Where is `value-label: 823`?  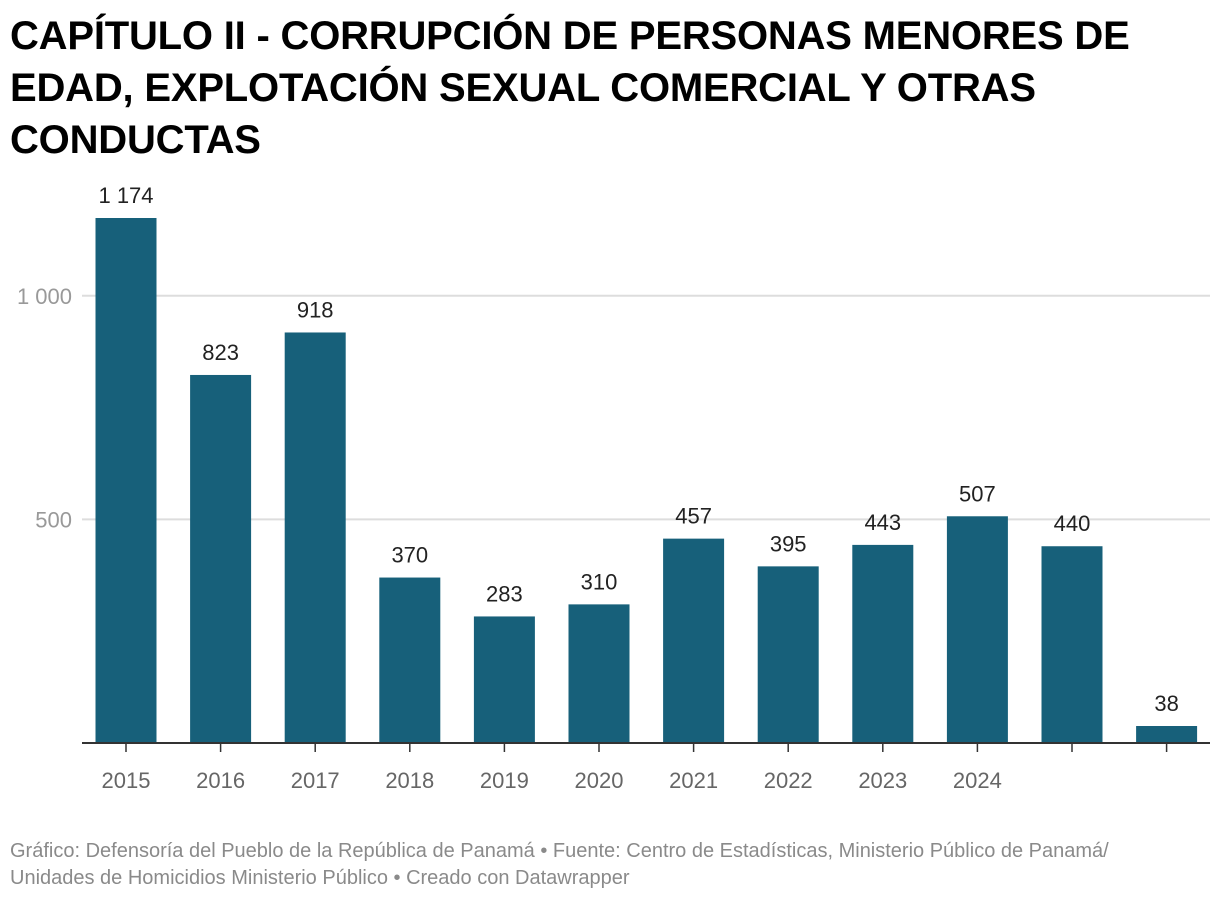
value-label: 823 is located at coordinates (220, 352).